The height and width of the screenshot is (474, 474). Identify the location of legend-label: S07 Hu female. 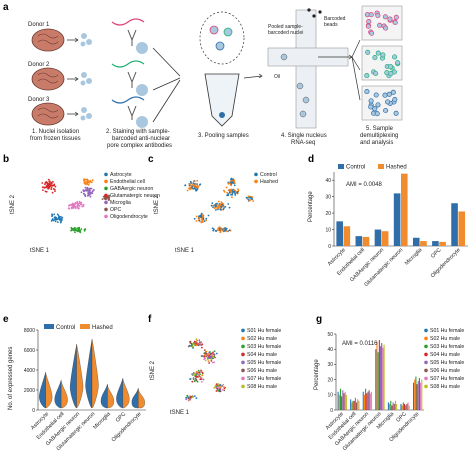
(447, 379).